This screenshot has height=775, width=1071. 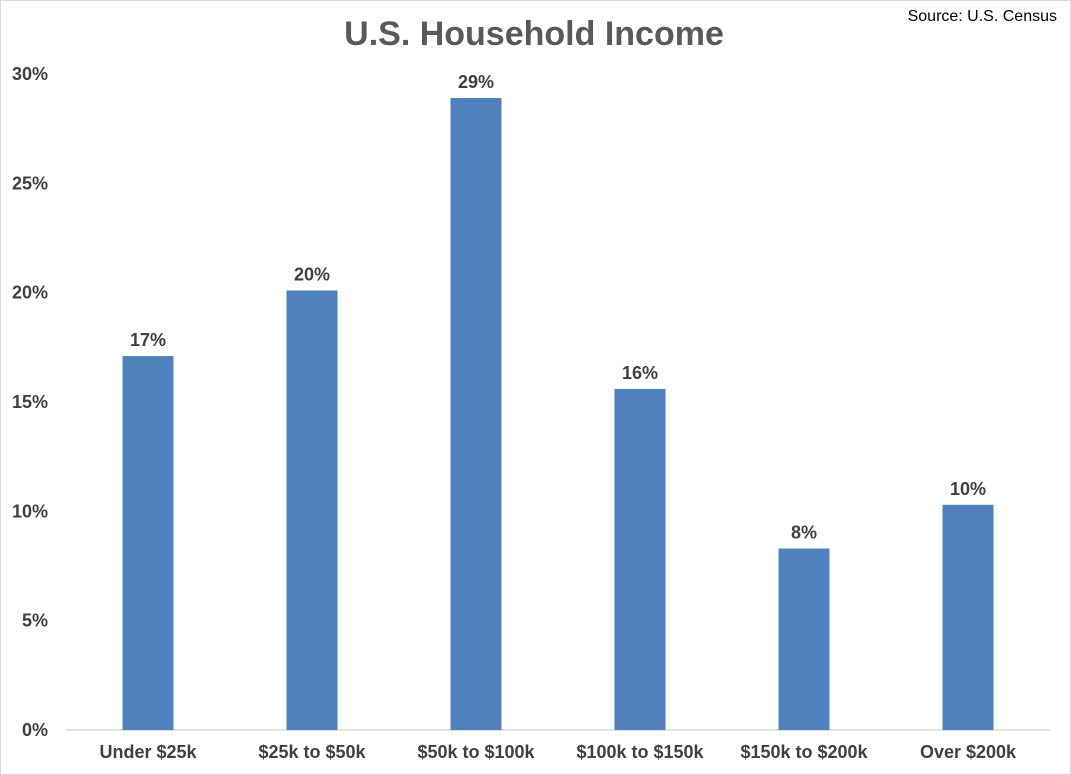 I want to click on y-tick-label: 10%, so click(x=30, y=511).